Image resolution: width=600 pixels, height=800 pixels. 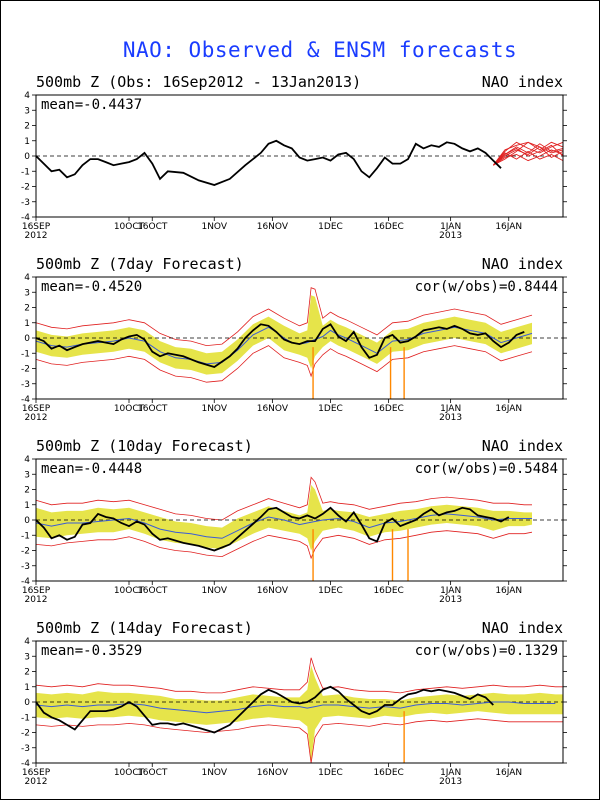 I want to click on ensemble-mean-line, so click(x=283, y=526).